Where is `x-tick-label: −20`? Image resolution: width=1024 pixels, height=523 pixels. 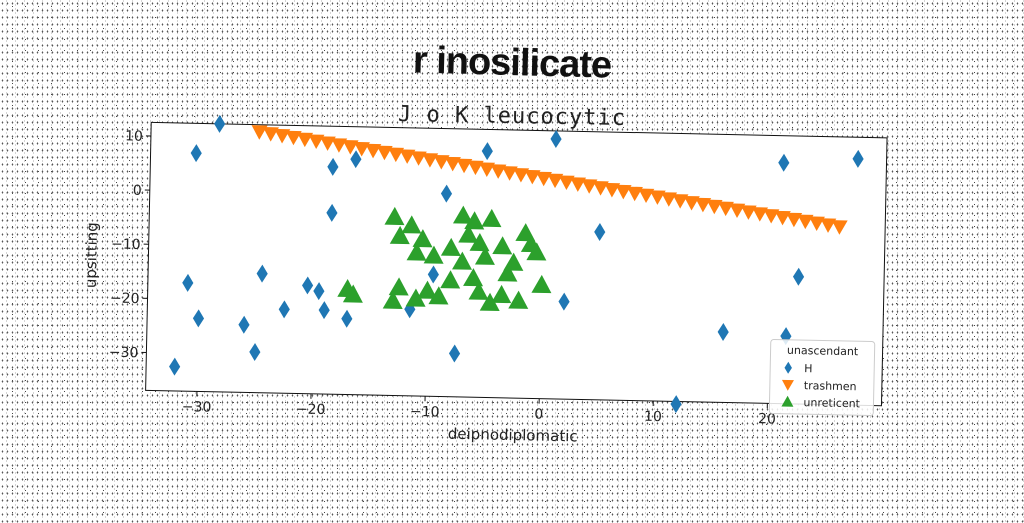 x-tick-label: −20 is located at coordinates (311, 410).